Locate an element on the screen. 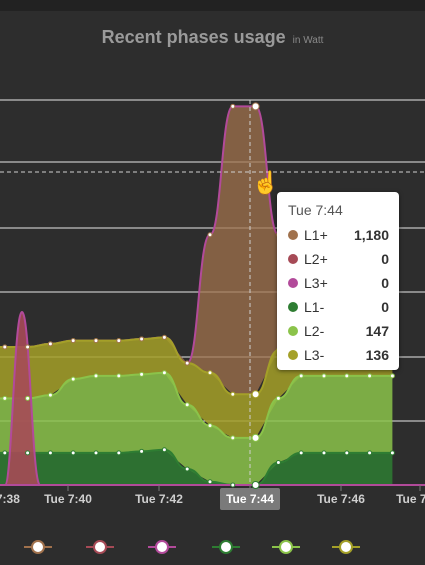 Image resolution: width=425 pixels, height=565 pixels. tooltip-series-name: L2- is located at coordinates (314, 331).